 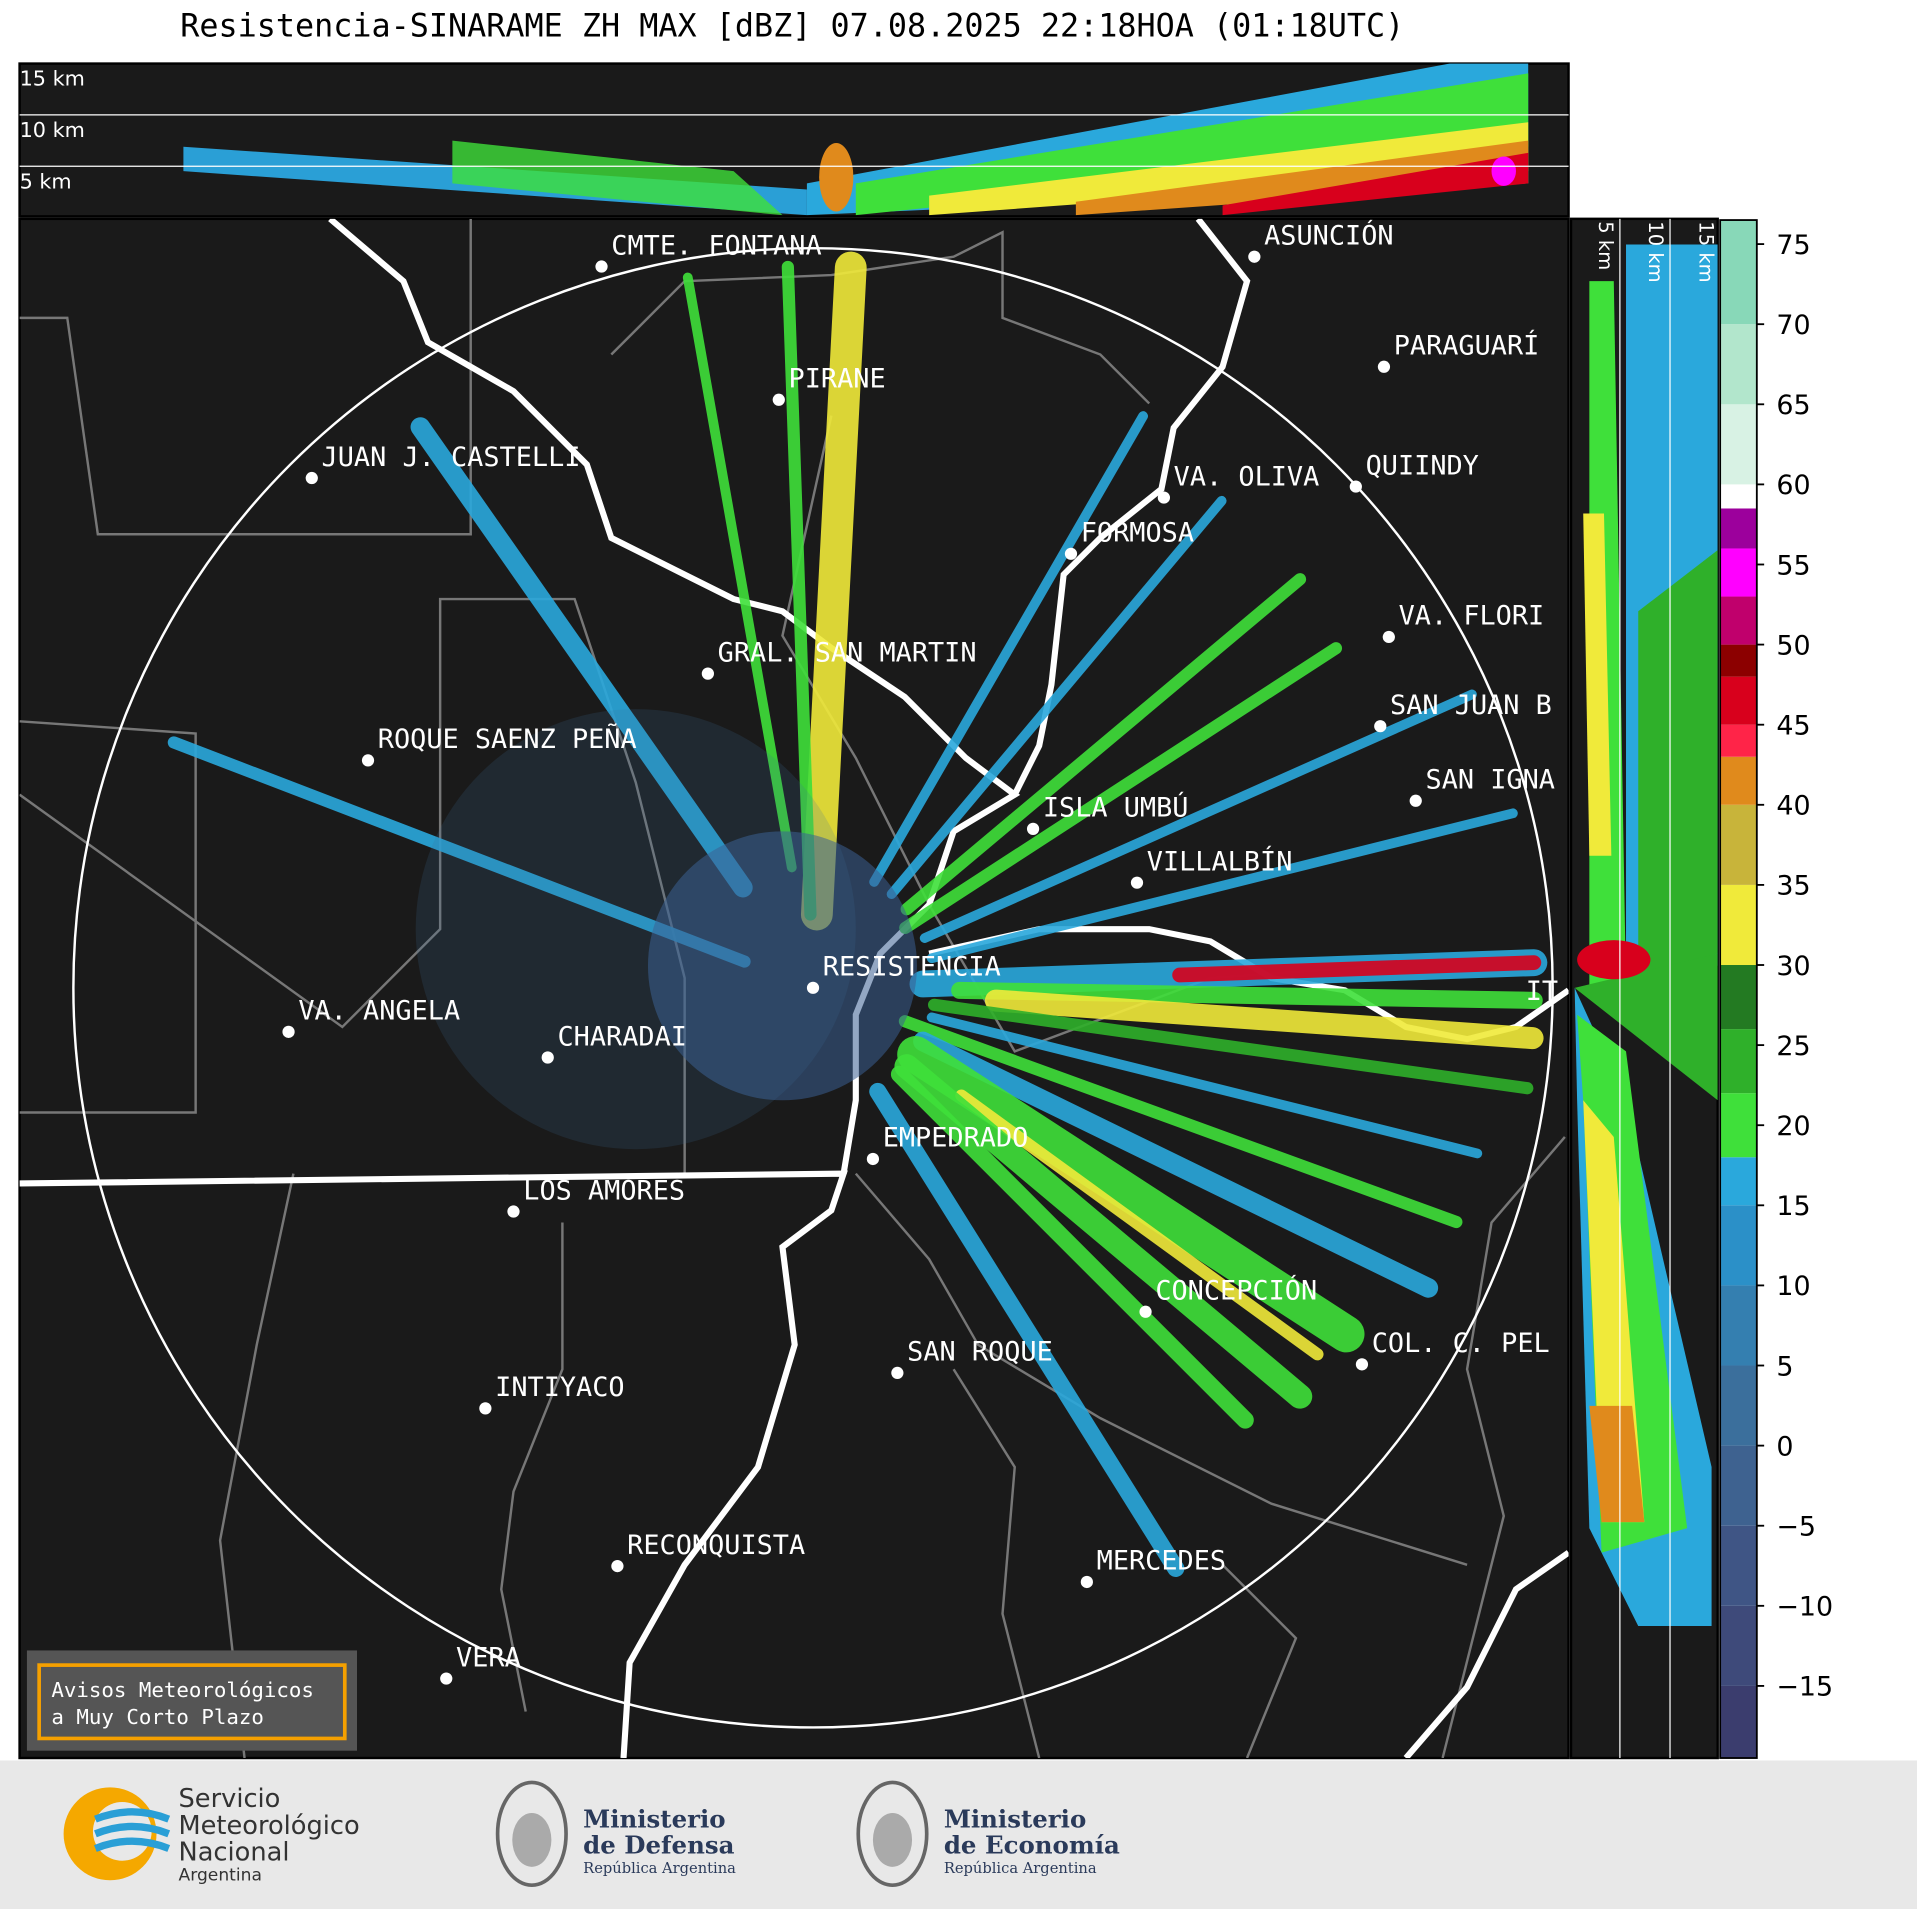 I want to click on logo-text: Ministerio, so click(x=1015, y=1819).